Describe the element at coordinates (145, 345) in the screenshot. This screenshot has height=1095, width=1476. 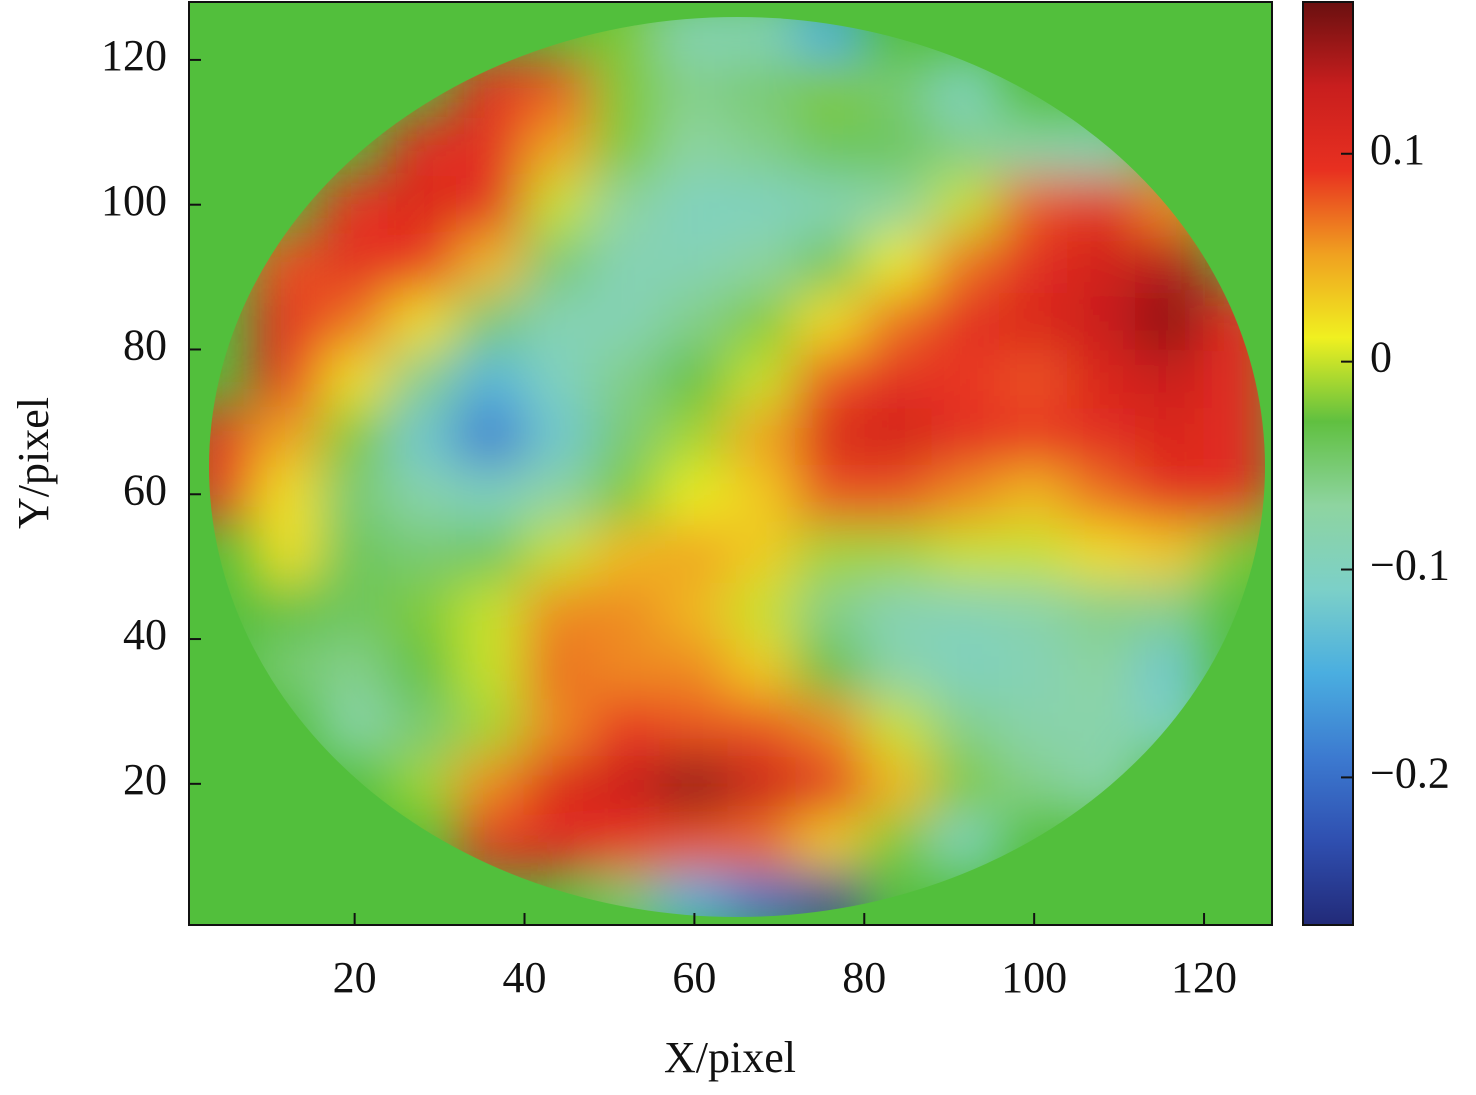
I see `y-tick-label: 80` at that location.